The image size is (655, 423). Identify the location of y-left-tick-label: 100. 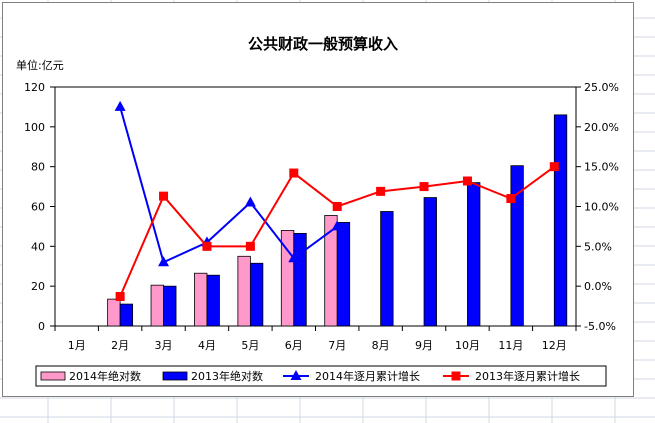
(34, 127).